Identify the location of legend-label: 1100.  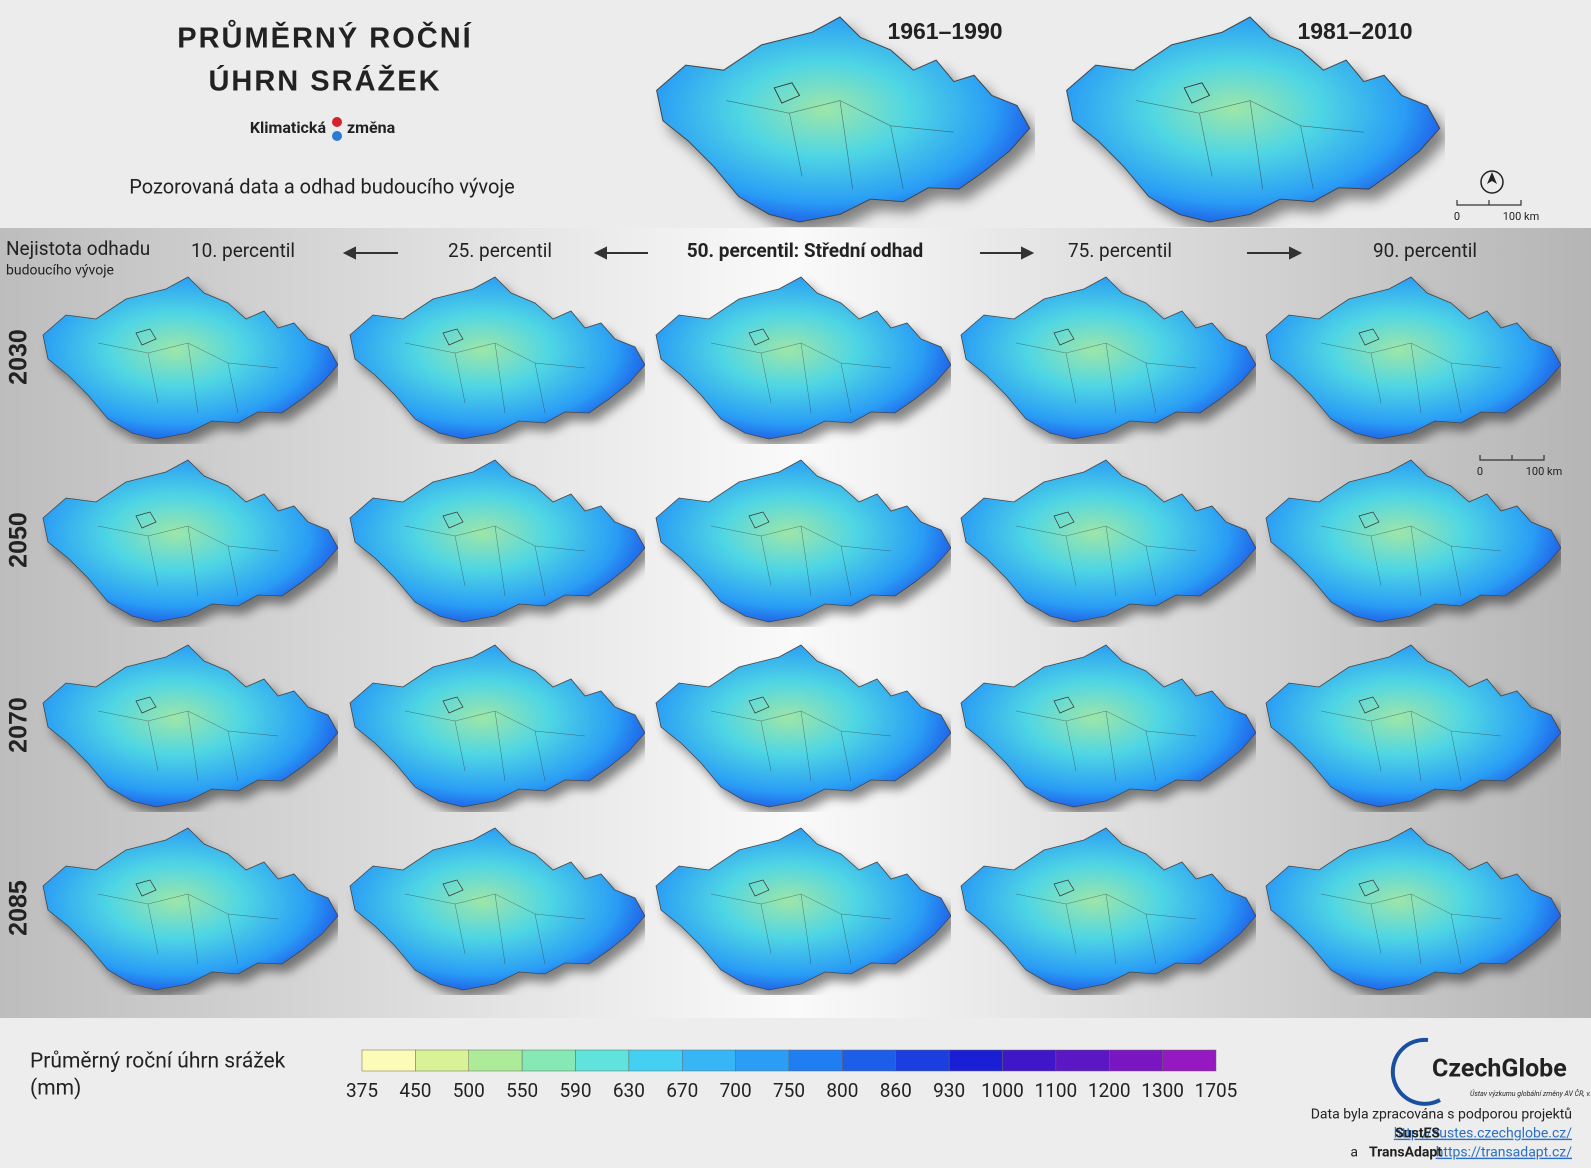
(1056, 1090).